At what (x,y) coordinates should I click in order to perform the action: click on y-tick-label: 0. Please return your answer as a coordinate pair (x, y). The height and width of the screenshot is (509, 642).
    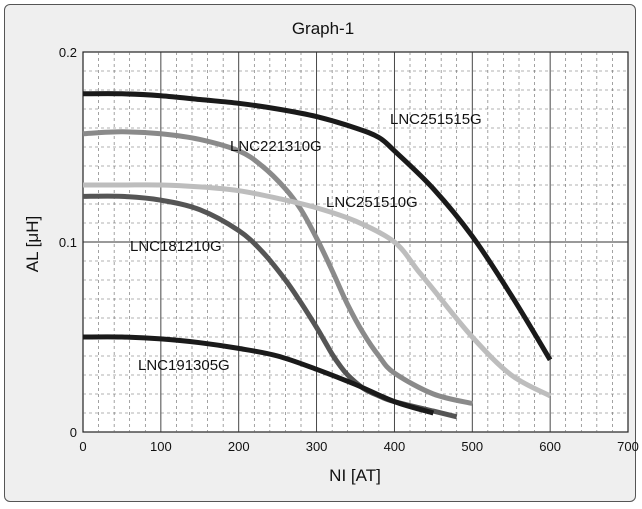
    Looking at the image, I should click on (73, 432).